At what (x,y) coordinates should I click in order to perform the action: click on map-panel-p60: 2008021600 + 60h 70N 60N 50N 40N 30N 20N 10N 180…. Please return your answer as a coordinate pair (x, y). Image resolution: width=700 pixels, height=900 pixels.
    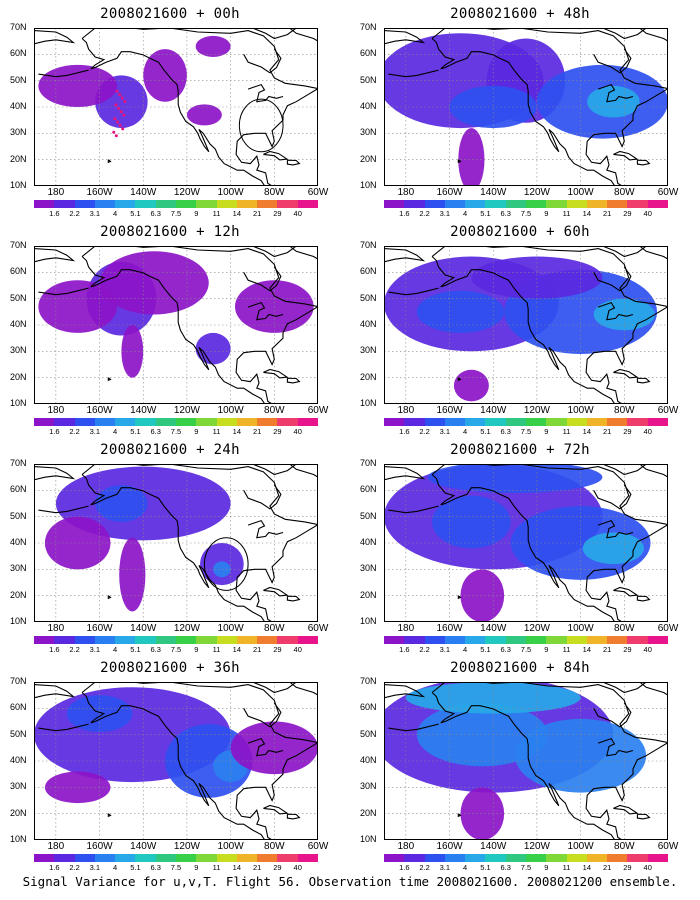
    Looking at the image, I should click on (520, 327).